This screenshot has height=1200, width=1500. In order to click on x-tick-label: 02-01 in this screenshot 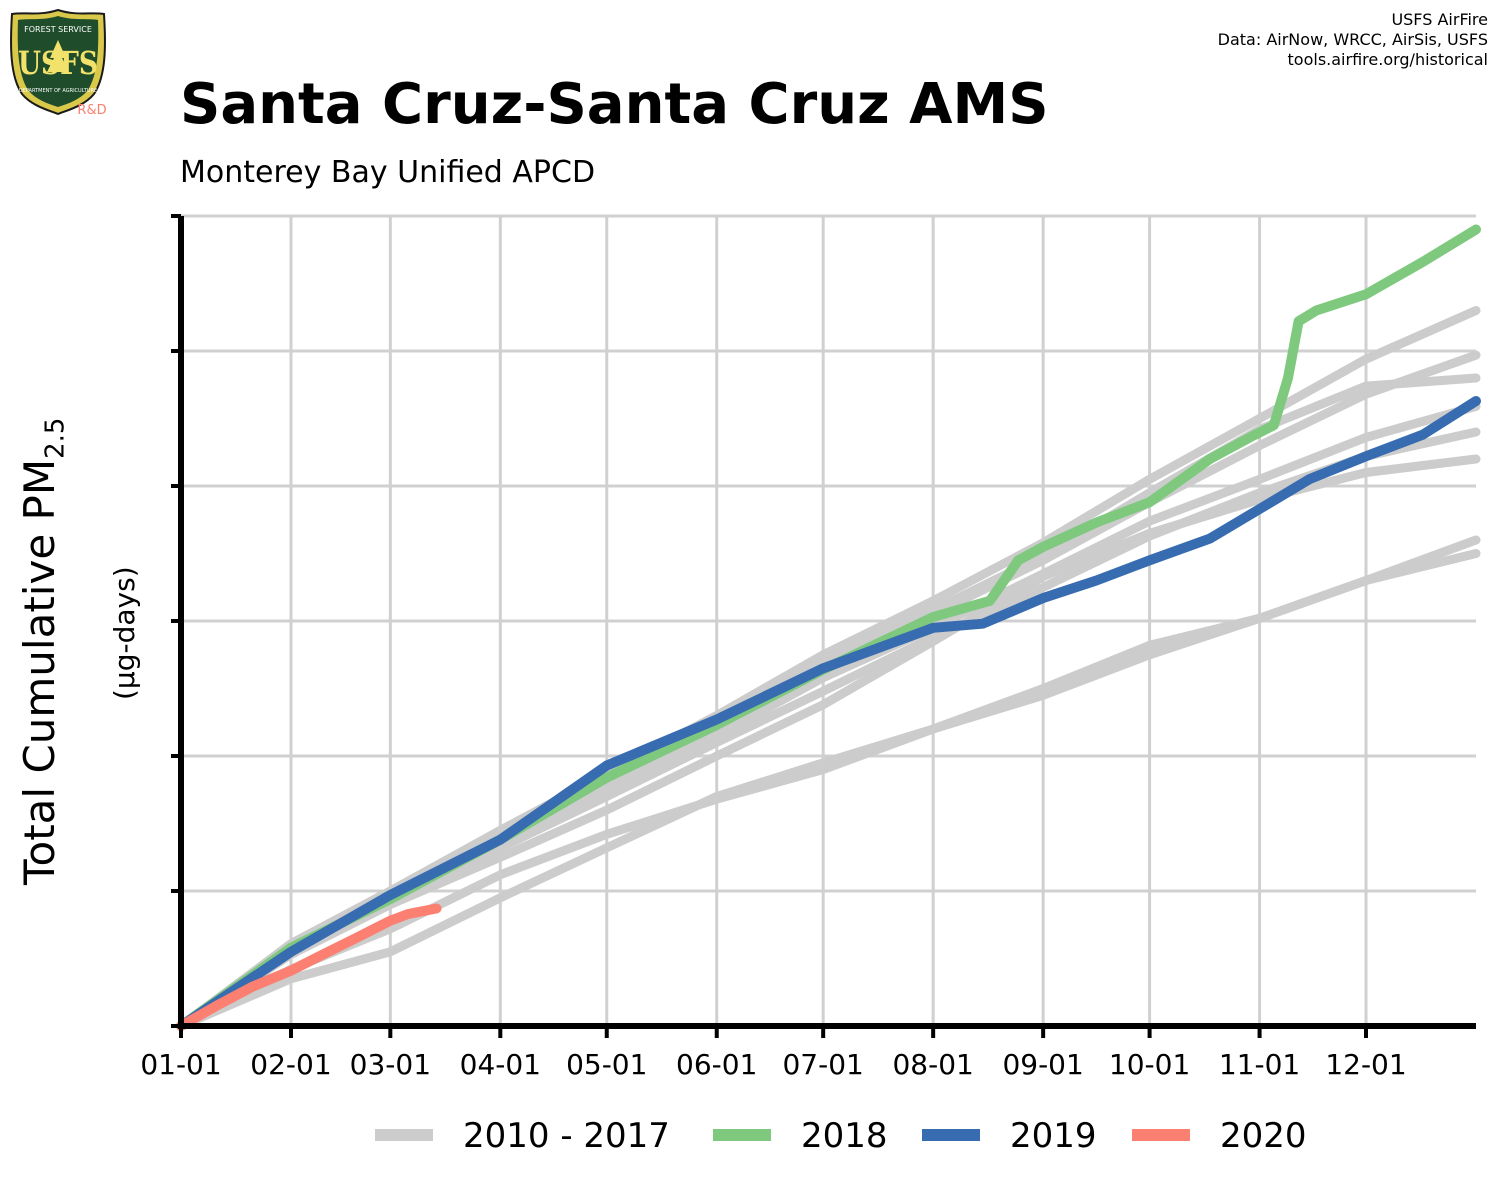, I will do `click(290, 1064)`.